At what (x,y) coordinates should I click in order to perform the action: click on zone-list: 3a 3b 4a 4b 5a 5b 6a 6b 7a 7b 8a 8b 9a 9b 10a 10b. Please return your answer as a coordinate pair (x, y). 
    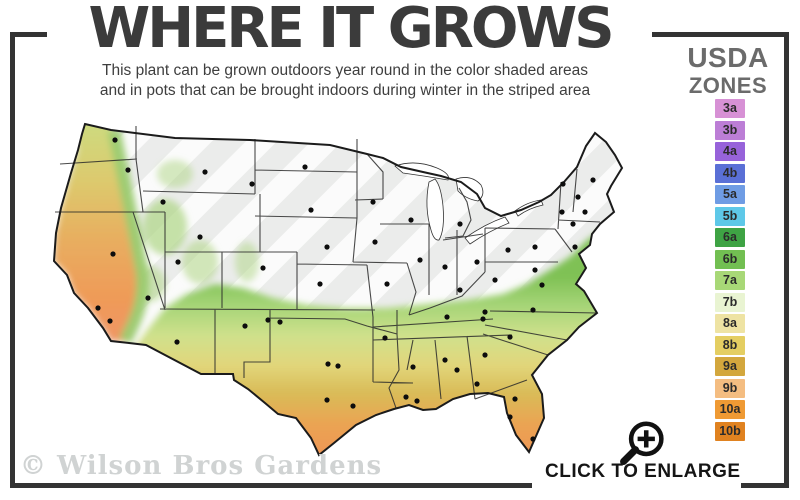
    Looking at the image, I should click on (730, 271).